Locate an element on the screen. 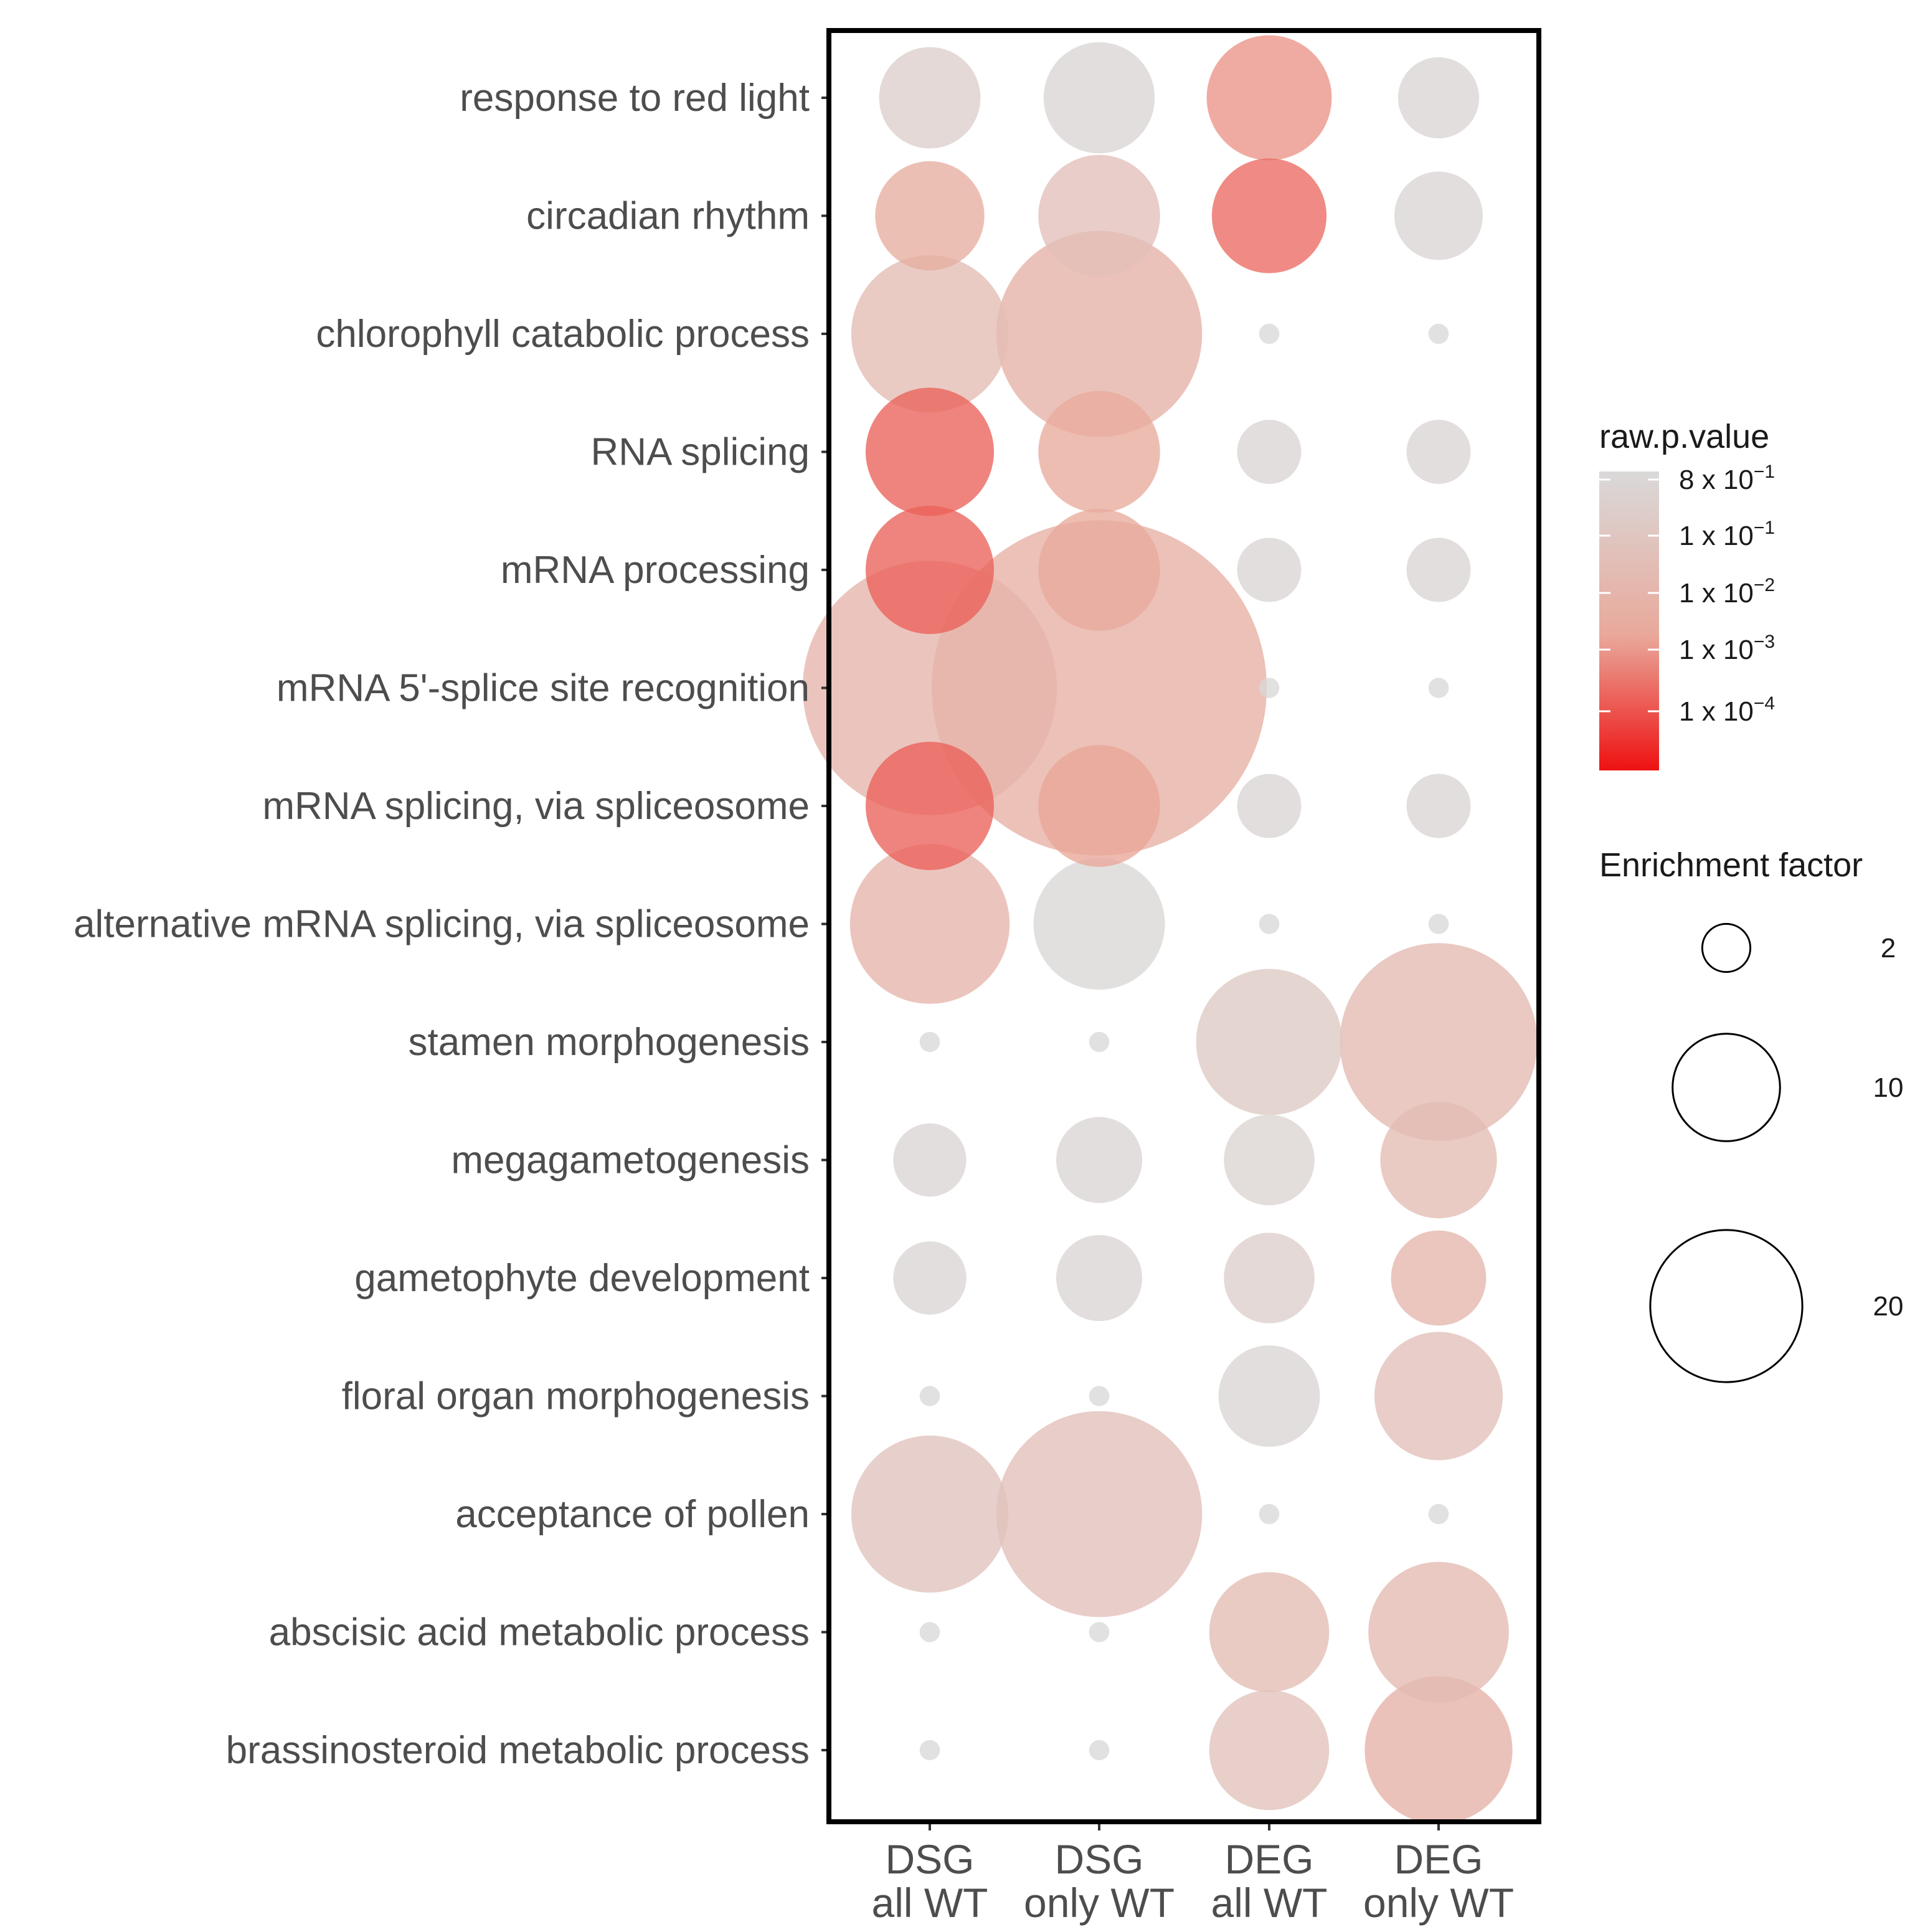  color-legend-label: 1 x 10⁻¹ is located at coordinates (1727, 535).